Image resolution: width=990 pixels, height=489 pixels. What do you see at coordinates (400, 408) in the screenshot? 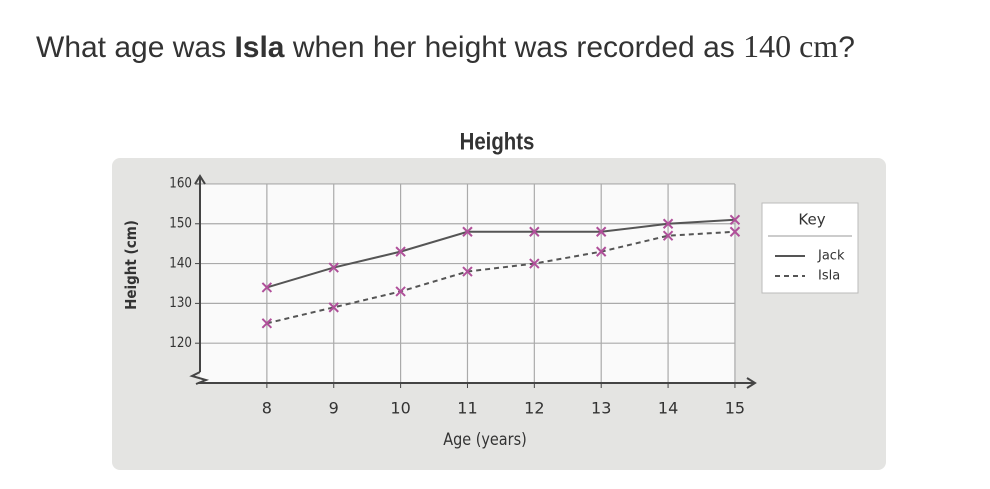
I see `x-tick-label: 10` at bounding box center [400, 408].